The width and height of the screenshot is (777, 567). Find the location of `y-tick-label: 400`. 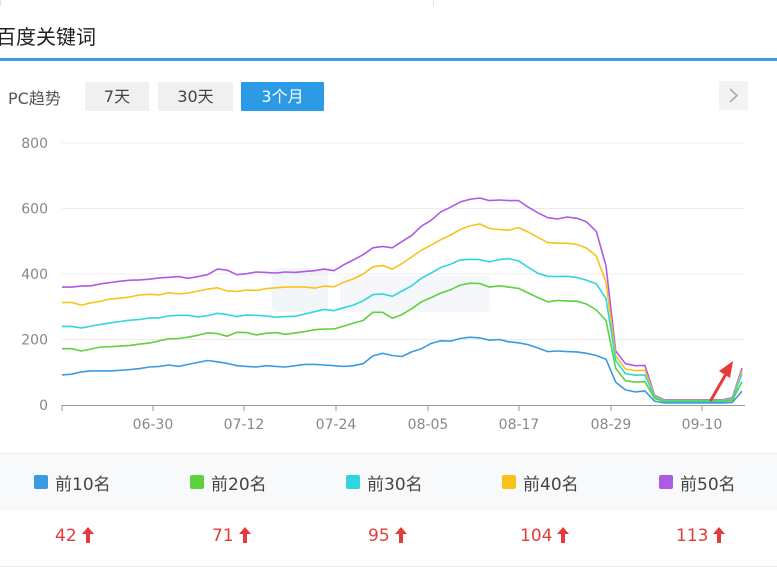

y-tick-label: 400 is located at coordinates (34, 275).